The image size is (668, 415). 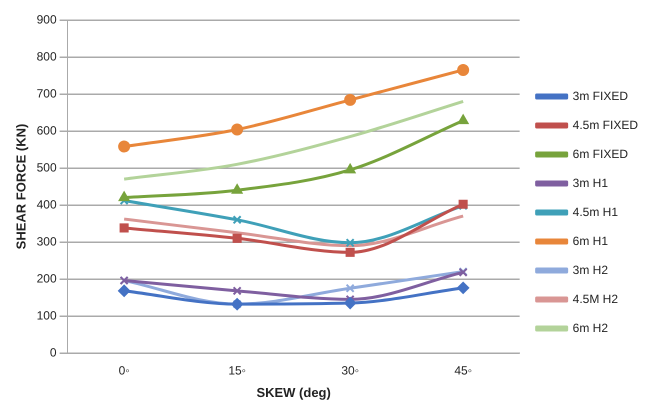 I want to click on y-tick-label: 200, so click(x=46, y=278).